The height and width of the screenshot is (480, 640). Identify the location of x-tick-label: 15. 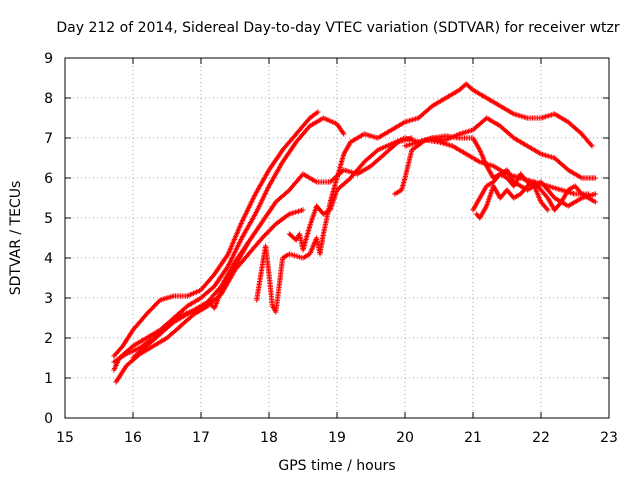
(65, 438).